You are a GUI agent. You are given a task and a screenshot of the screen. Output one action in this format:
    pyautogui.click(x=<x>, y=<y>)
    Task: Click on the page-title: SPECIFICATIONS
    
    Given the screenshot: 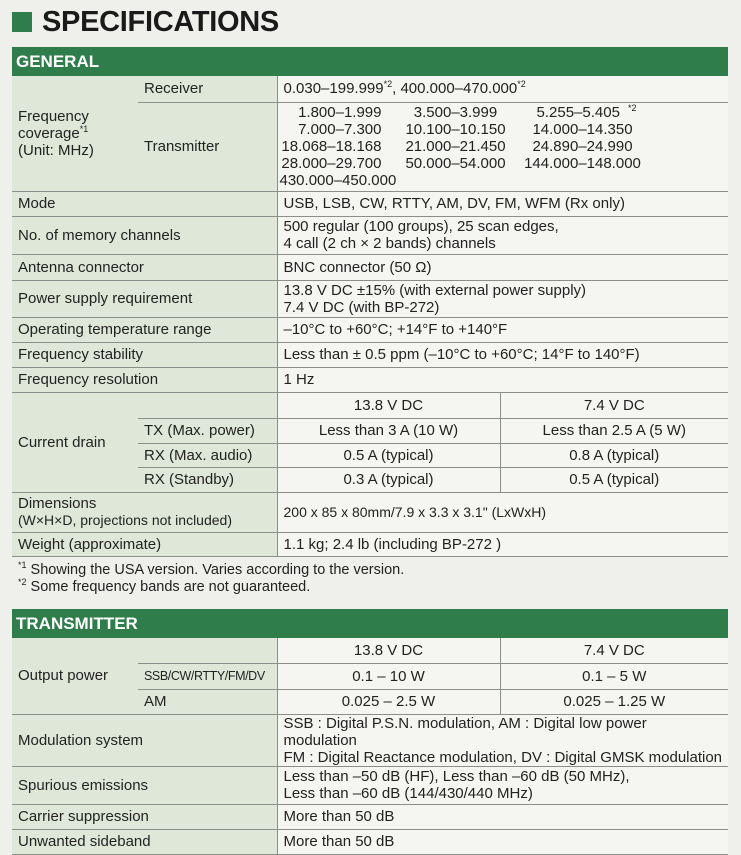 What is the action you would take?
    pyautogui.click(x=145, y=22)
    